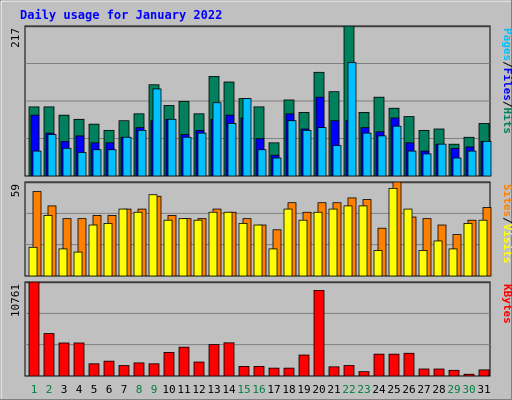 The height and width of the screenshot is (400, 512). What do you see at coordinates (506, 84) in the screenshot?
I see `legend-entry: Files` at bounding box center [506, 84].